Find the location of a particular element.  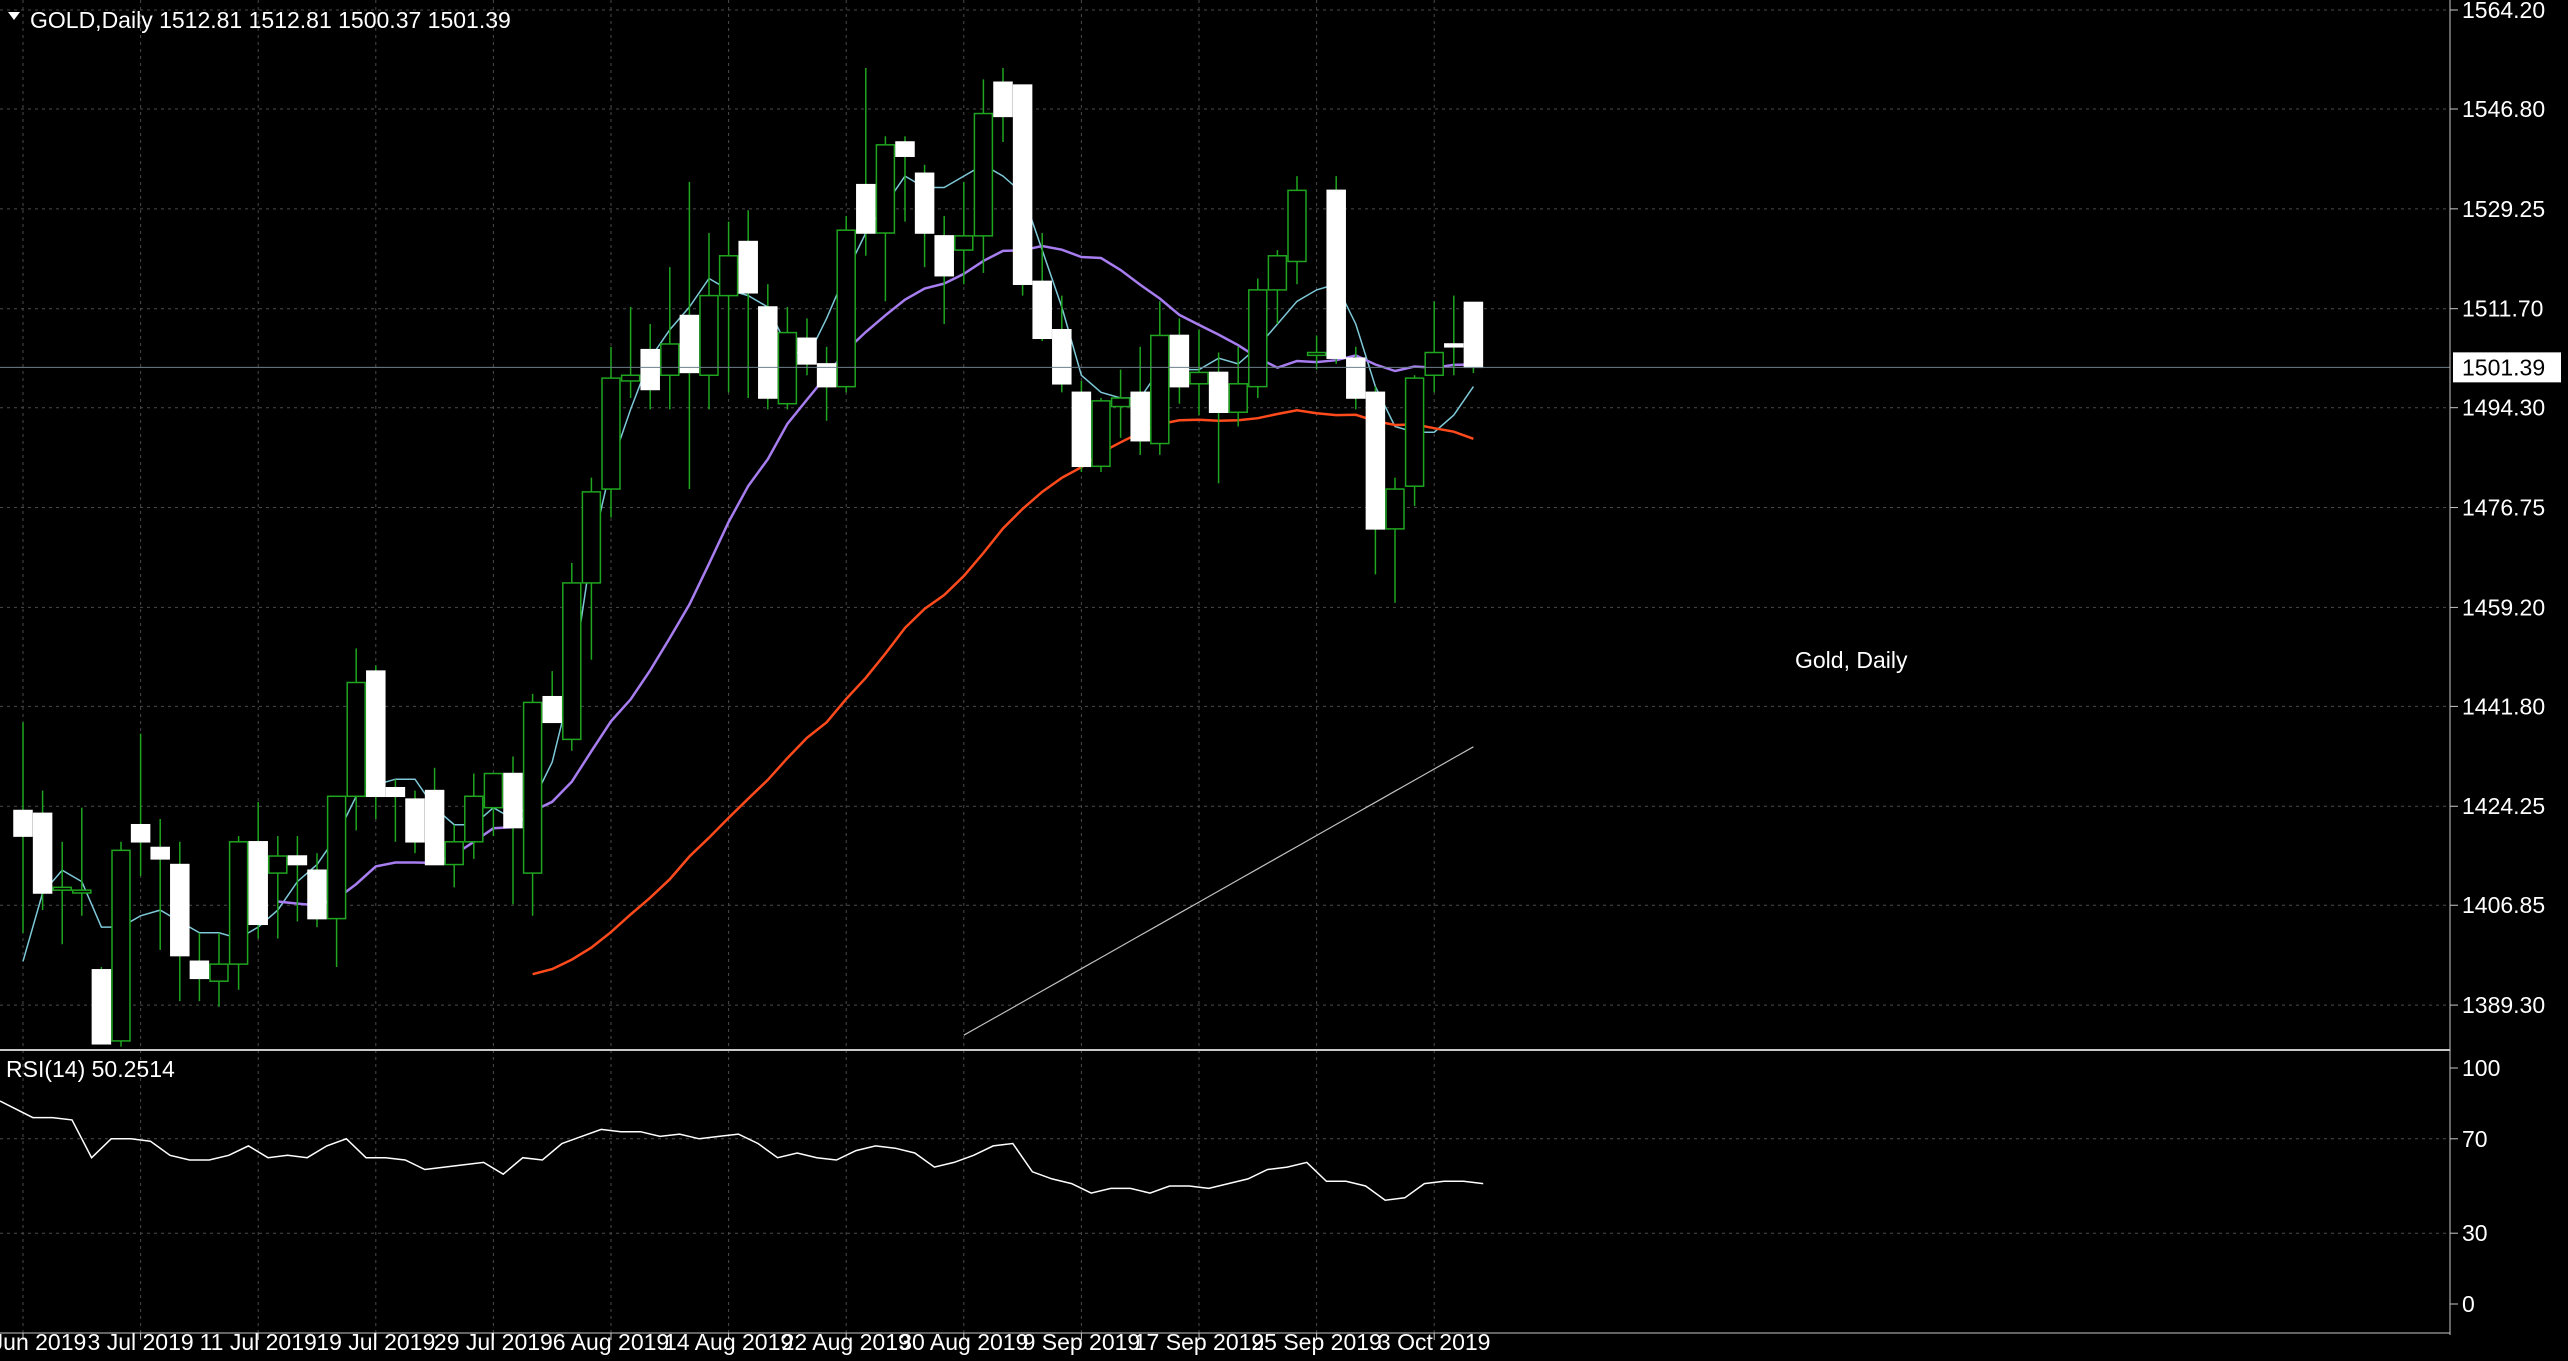

price-tick-label: 1406.85 is located at coordinates (2503, 905).